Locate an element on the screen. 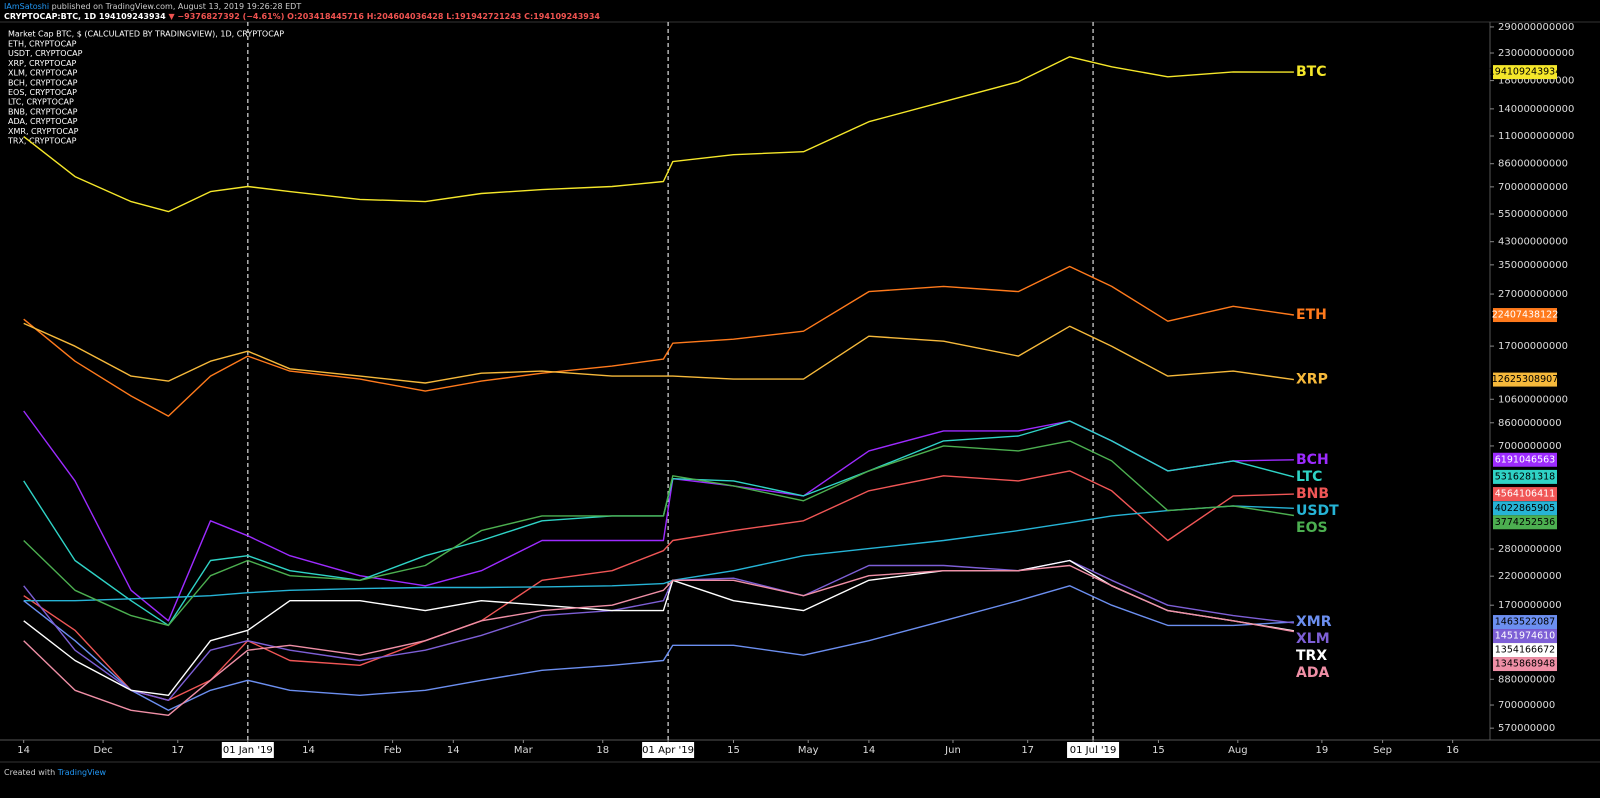 Image resolution: width=1600 pixels, height=798 pixels. value-label: 1345868948 is located at coordinates (1525, 664).